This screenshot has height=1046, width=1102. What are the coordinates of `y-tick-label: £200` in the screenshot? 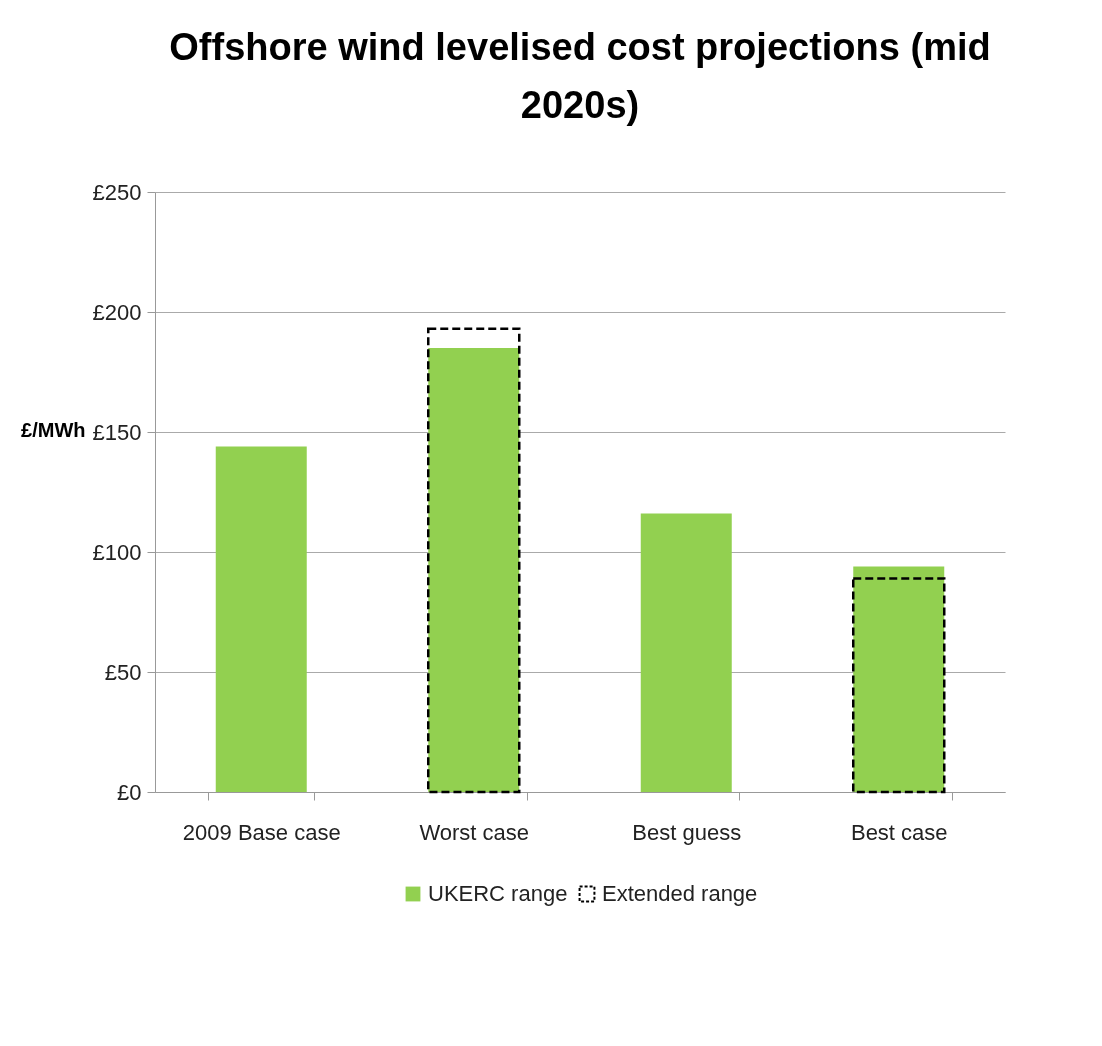 It's located at (117, 312).